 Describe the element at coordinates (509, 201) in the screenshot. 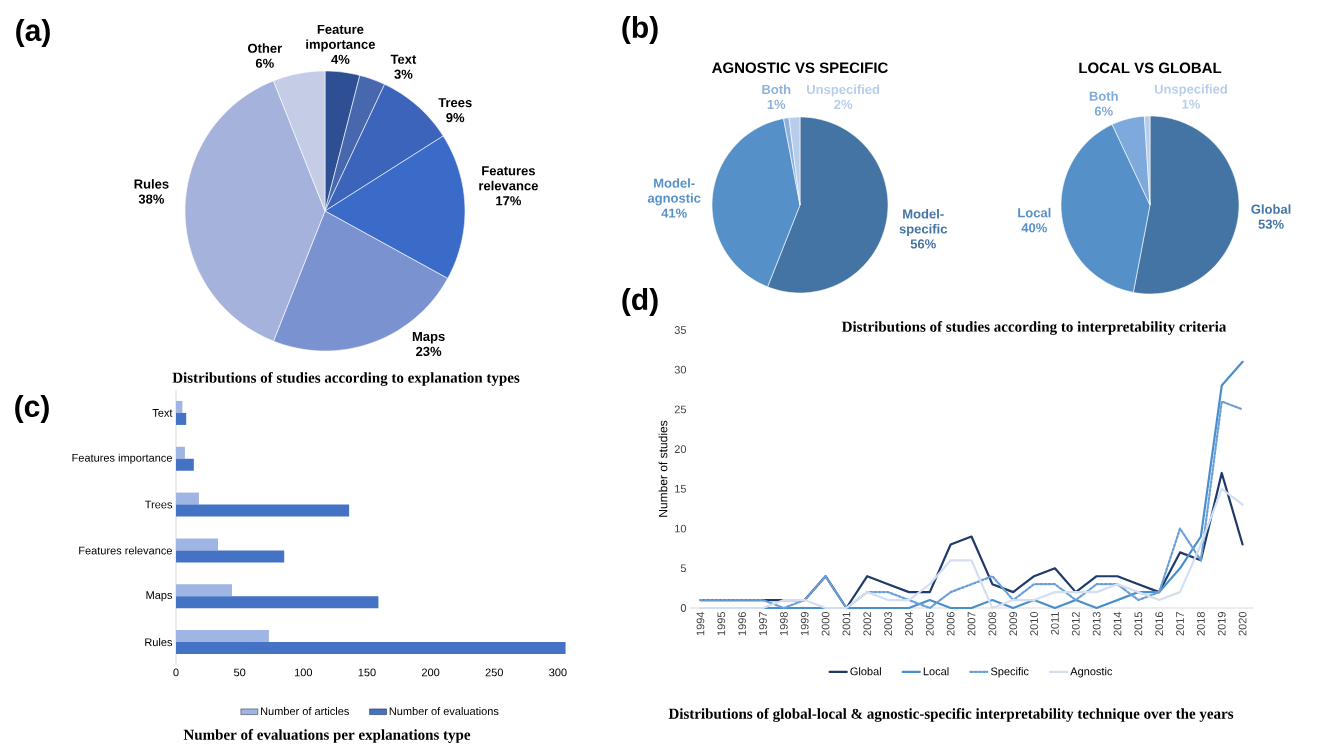

I see `data-label: 17%` at that location.